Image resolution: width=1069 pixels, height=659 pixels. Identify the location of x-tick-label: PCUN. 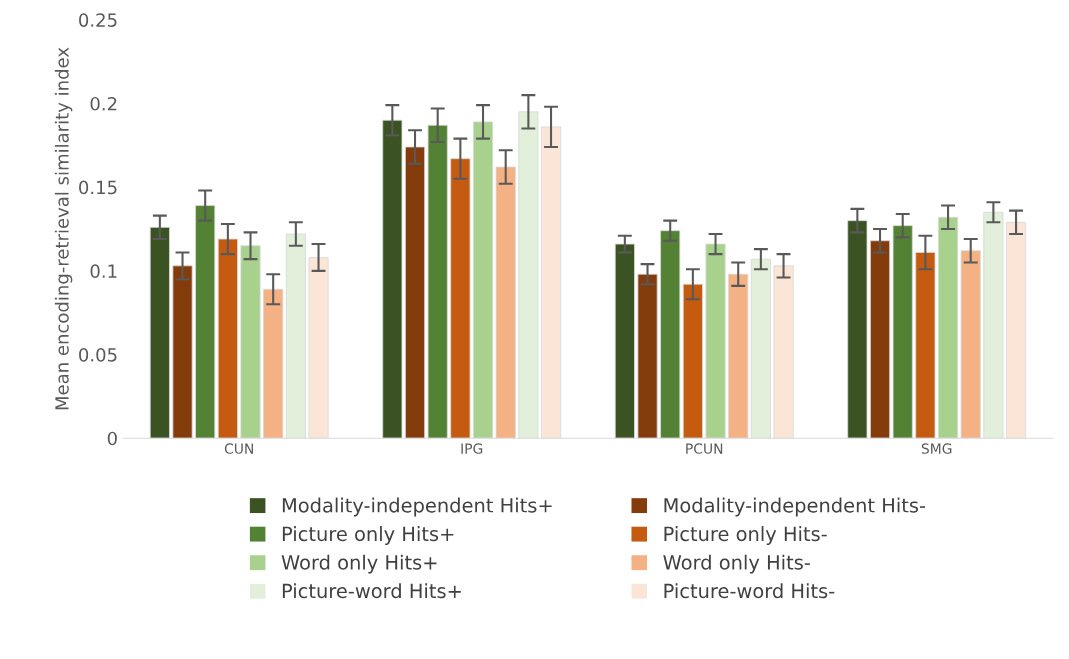
(704, 448).